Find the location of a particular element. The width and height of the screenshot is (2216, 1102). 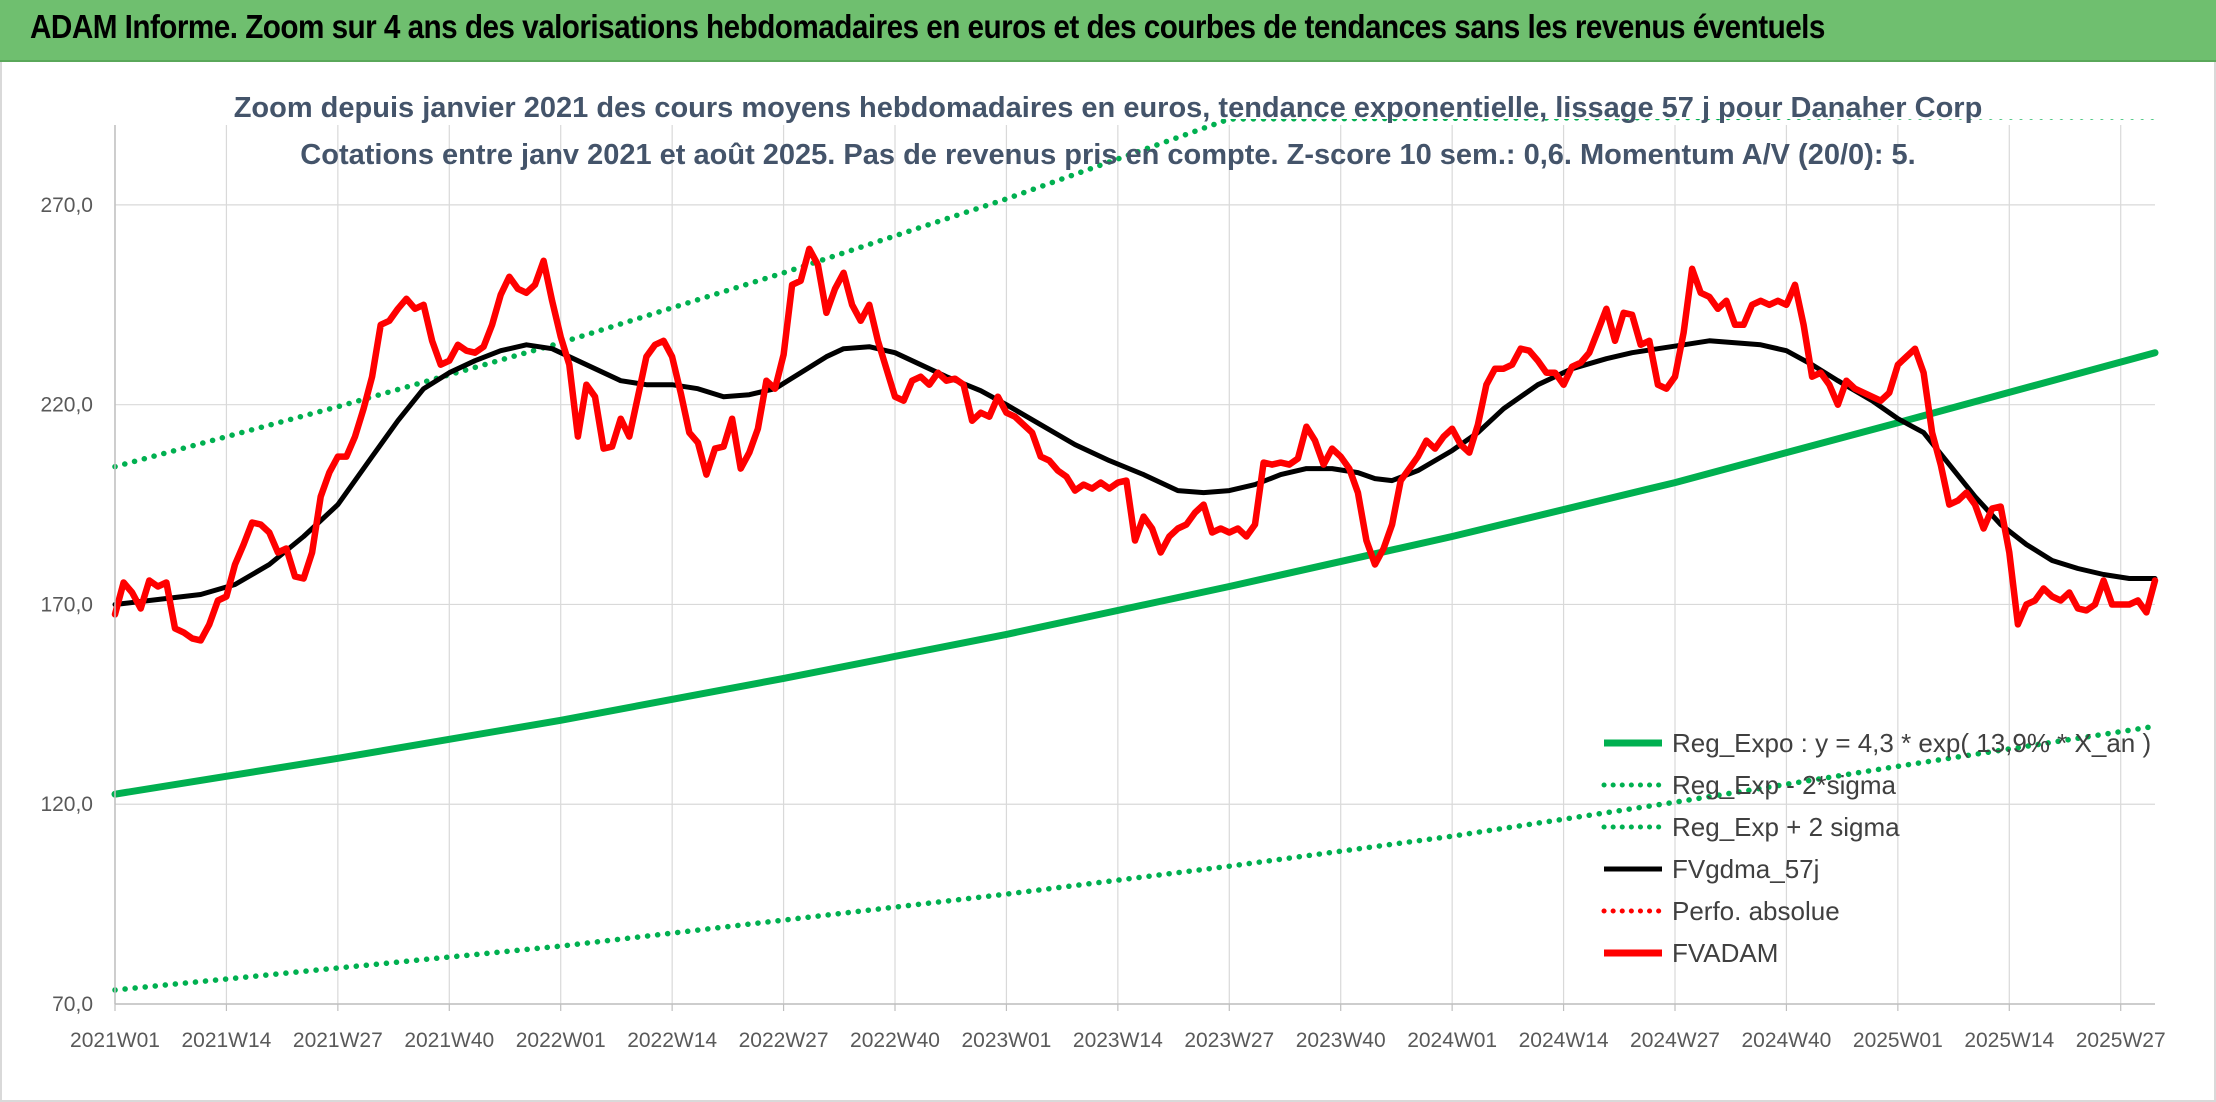

x-tick-label: 2021W40 is located at coordinates (449, 1040).